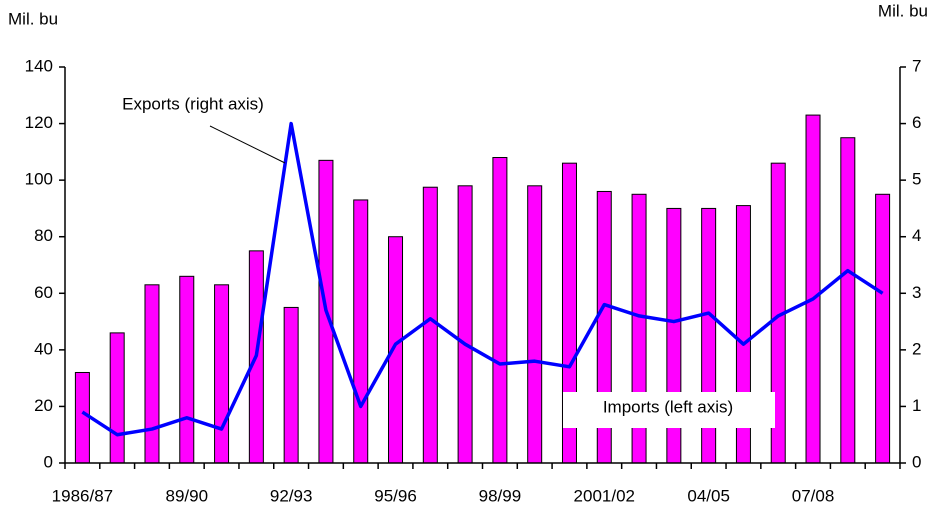 The width and height of the screenshot is (935, 513). Describe the element at coordinates (39, 65) in the screenshot. I see `y-tick-label: 140` at that location.